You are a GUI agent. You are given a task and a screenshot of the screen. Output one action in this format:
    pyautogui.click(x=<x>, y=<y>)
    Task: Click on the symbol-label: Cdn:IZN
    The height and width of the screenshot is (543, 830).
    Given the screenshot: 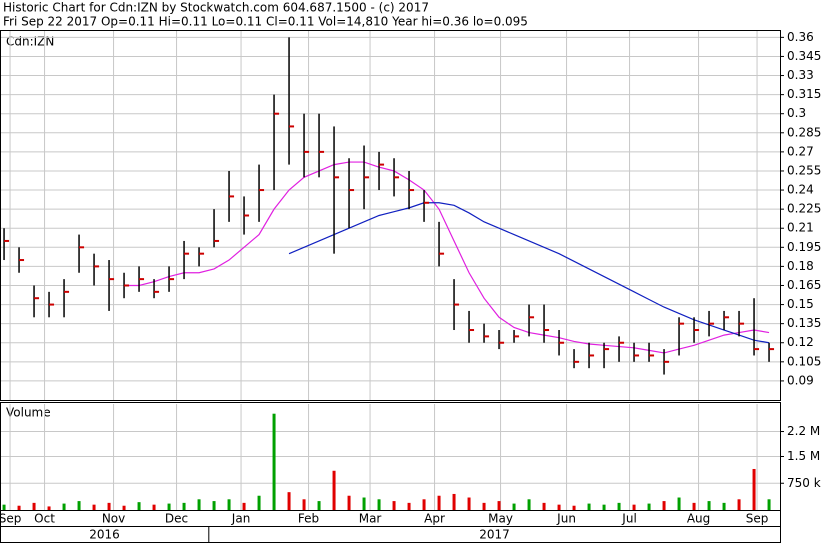 What is the action you would take?
    pyautogui.click(x=30, y=42)
    